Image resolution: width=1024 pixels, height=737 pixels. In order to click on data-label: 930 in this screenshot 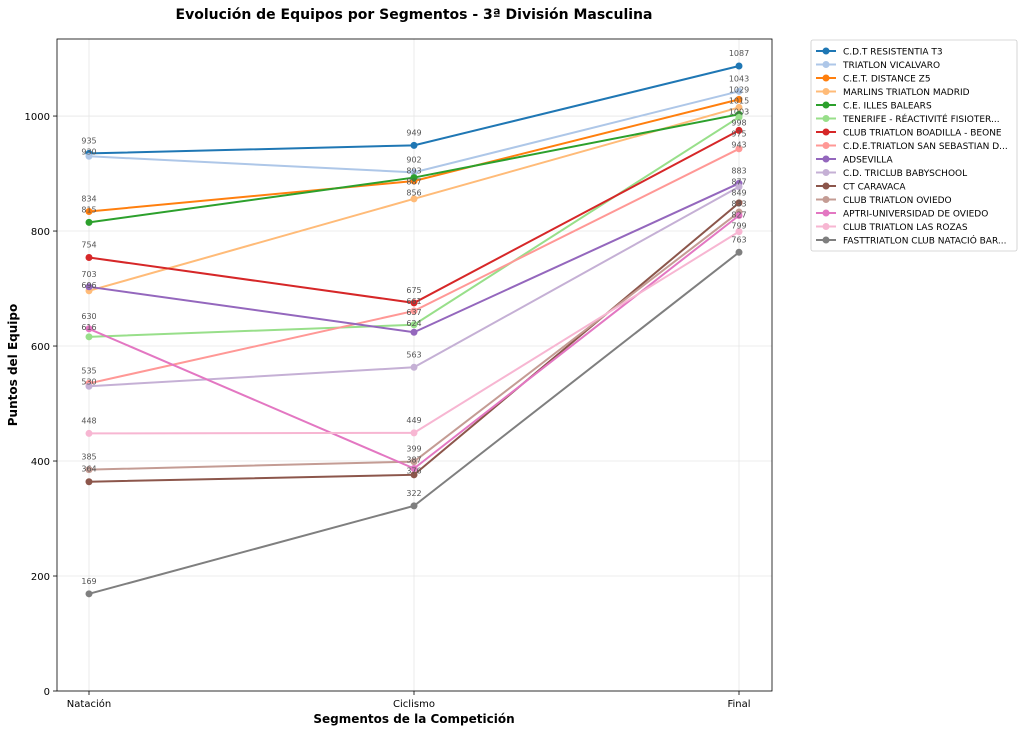, I will do `click(88, 151)`.